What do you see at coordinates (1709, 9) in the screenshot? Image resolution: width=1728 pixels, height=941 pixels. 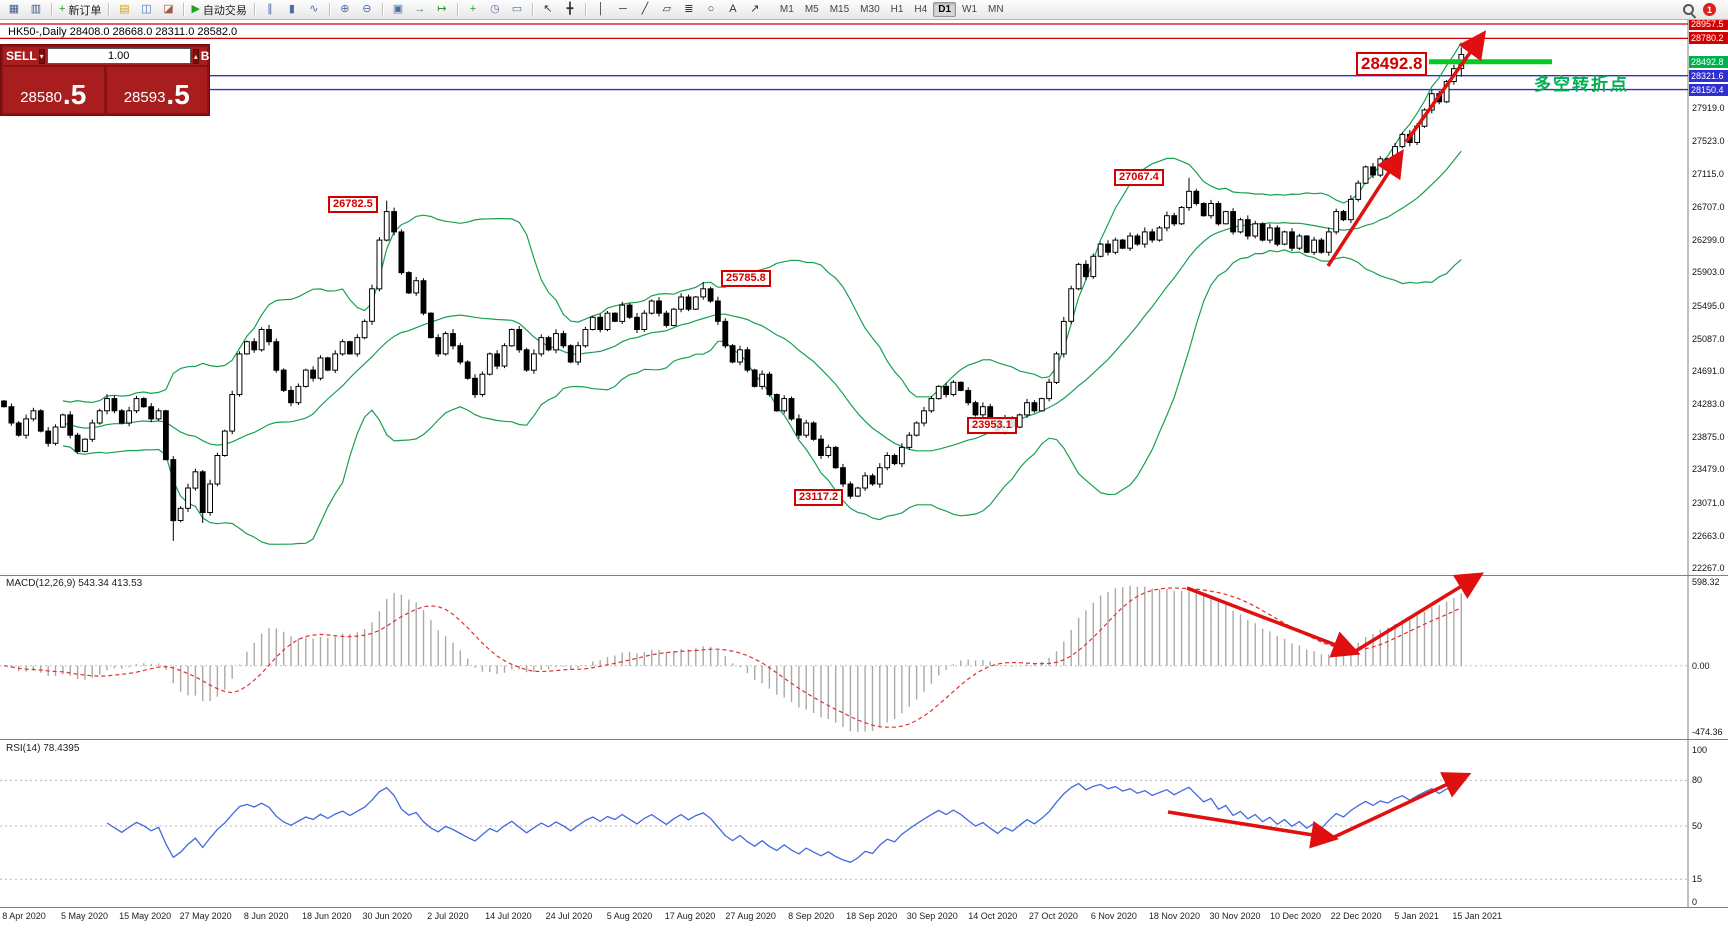 I see `notification-badge: 1` at bounding box center [1709, 9].